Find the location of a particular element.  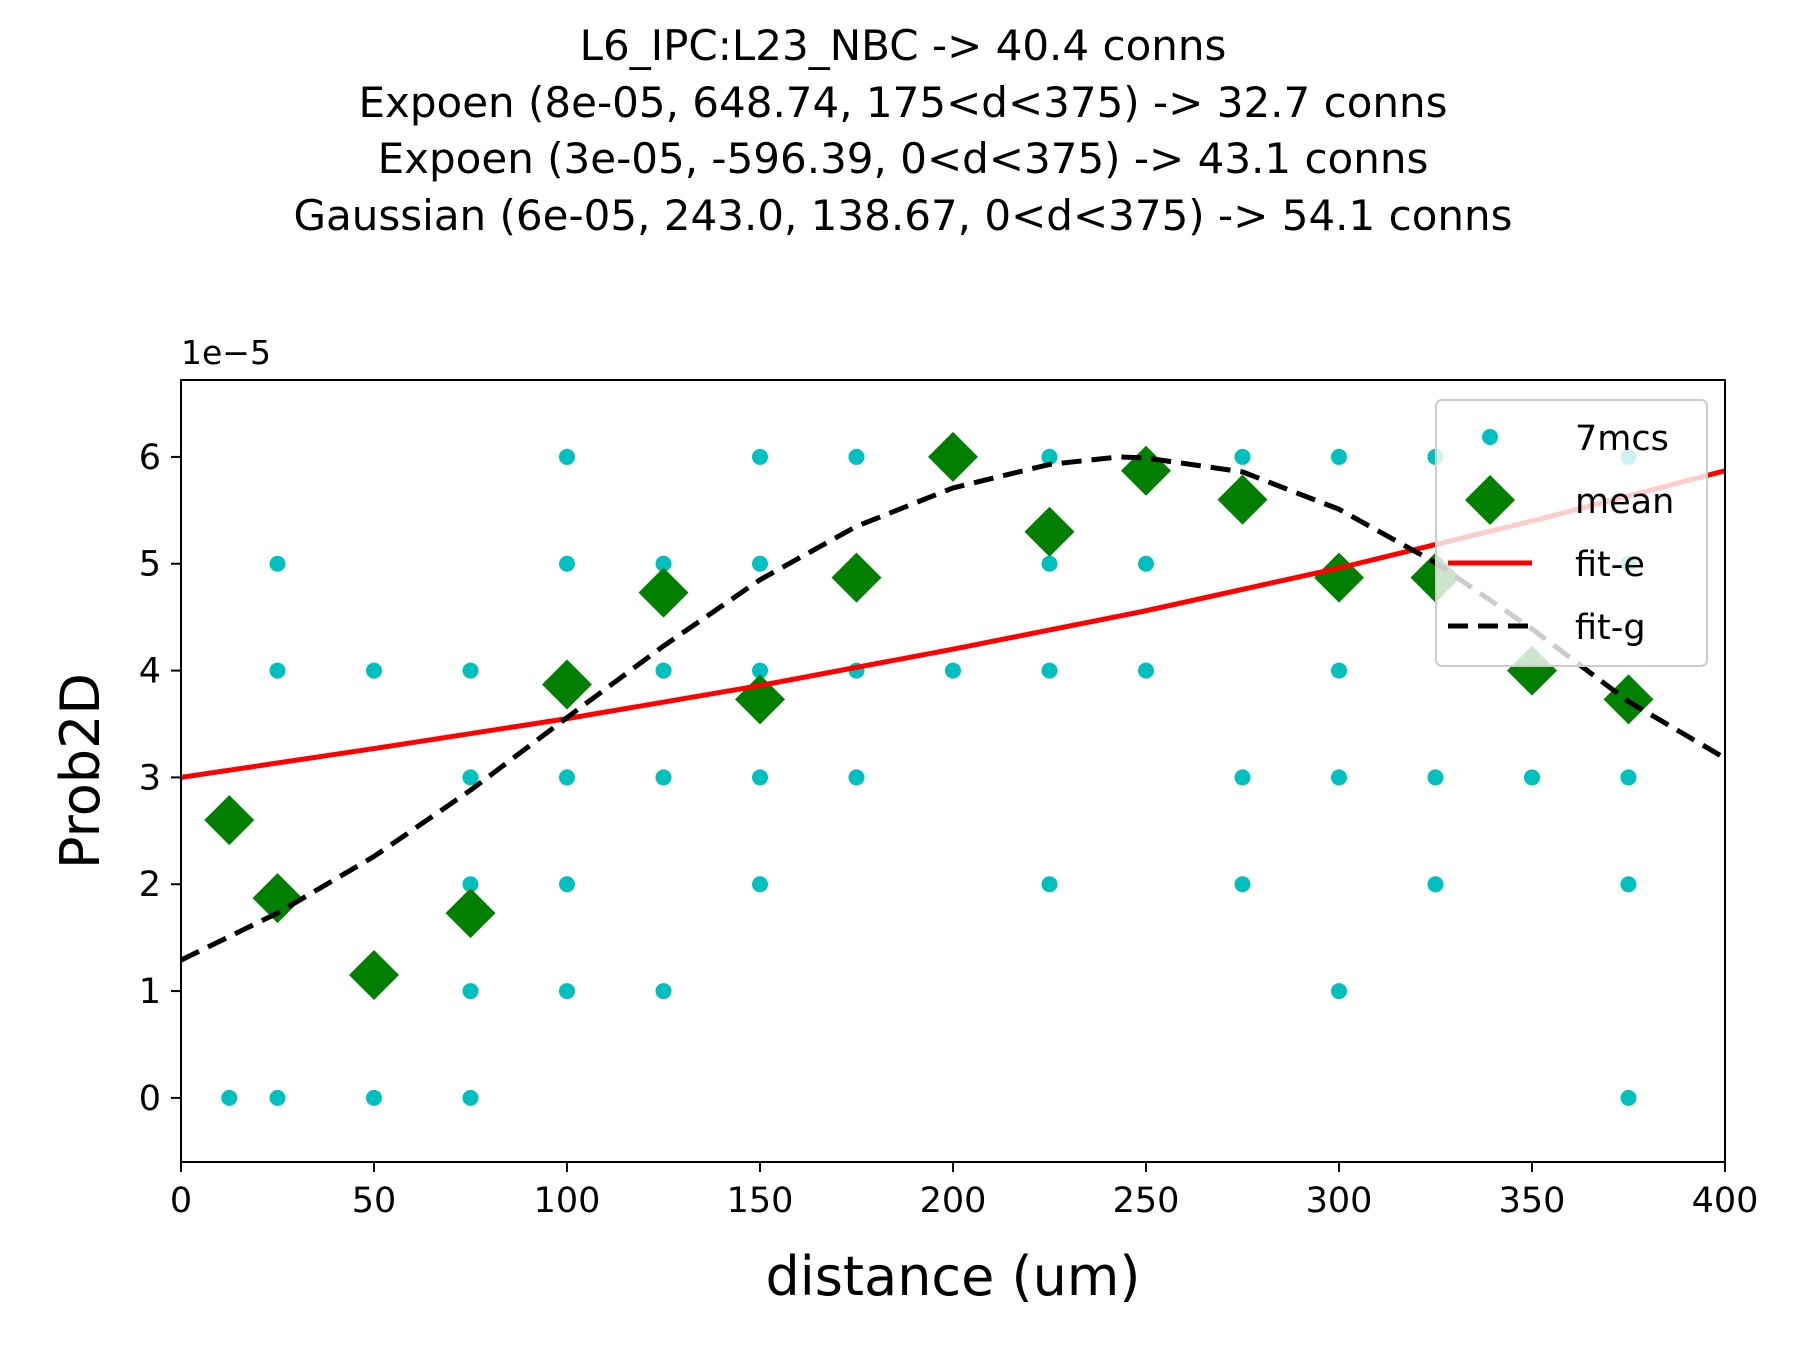

y-tick-label: 2 is located at coordinates (150, 885).